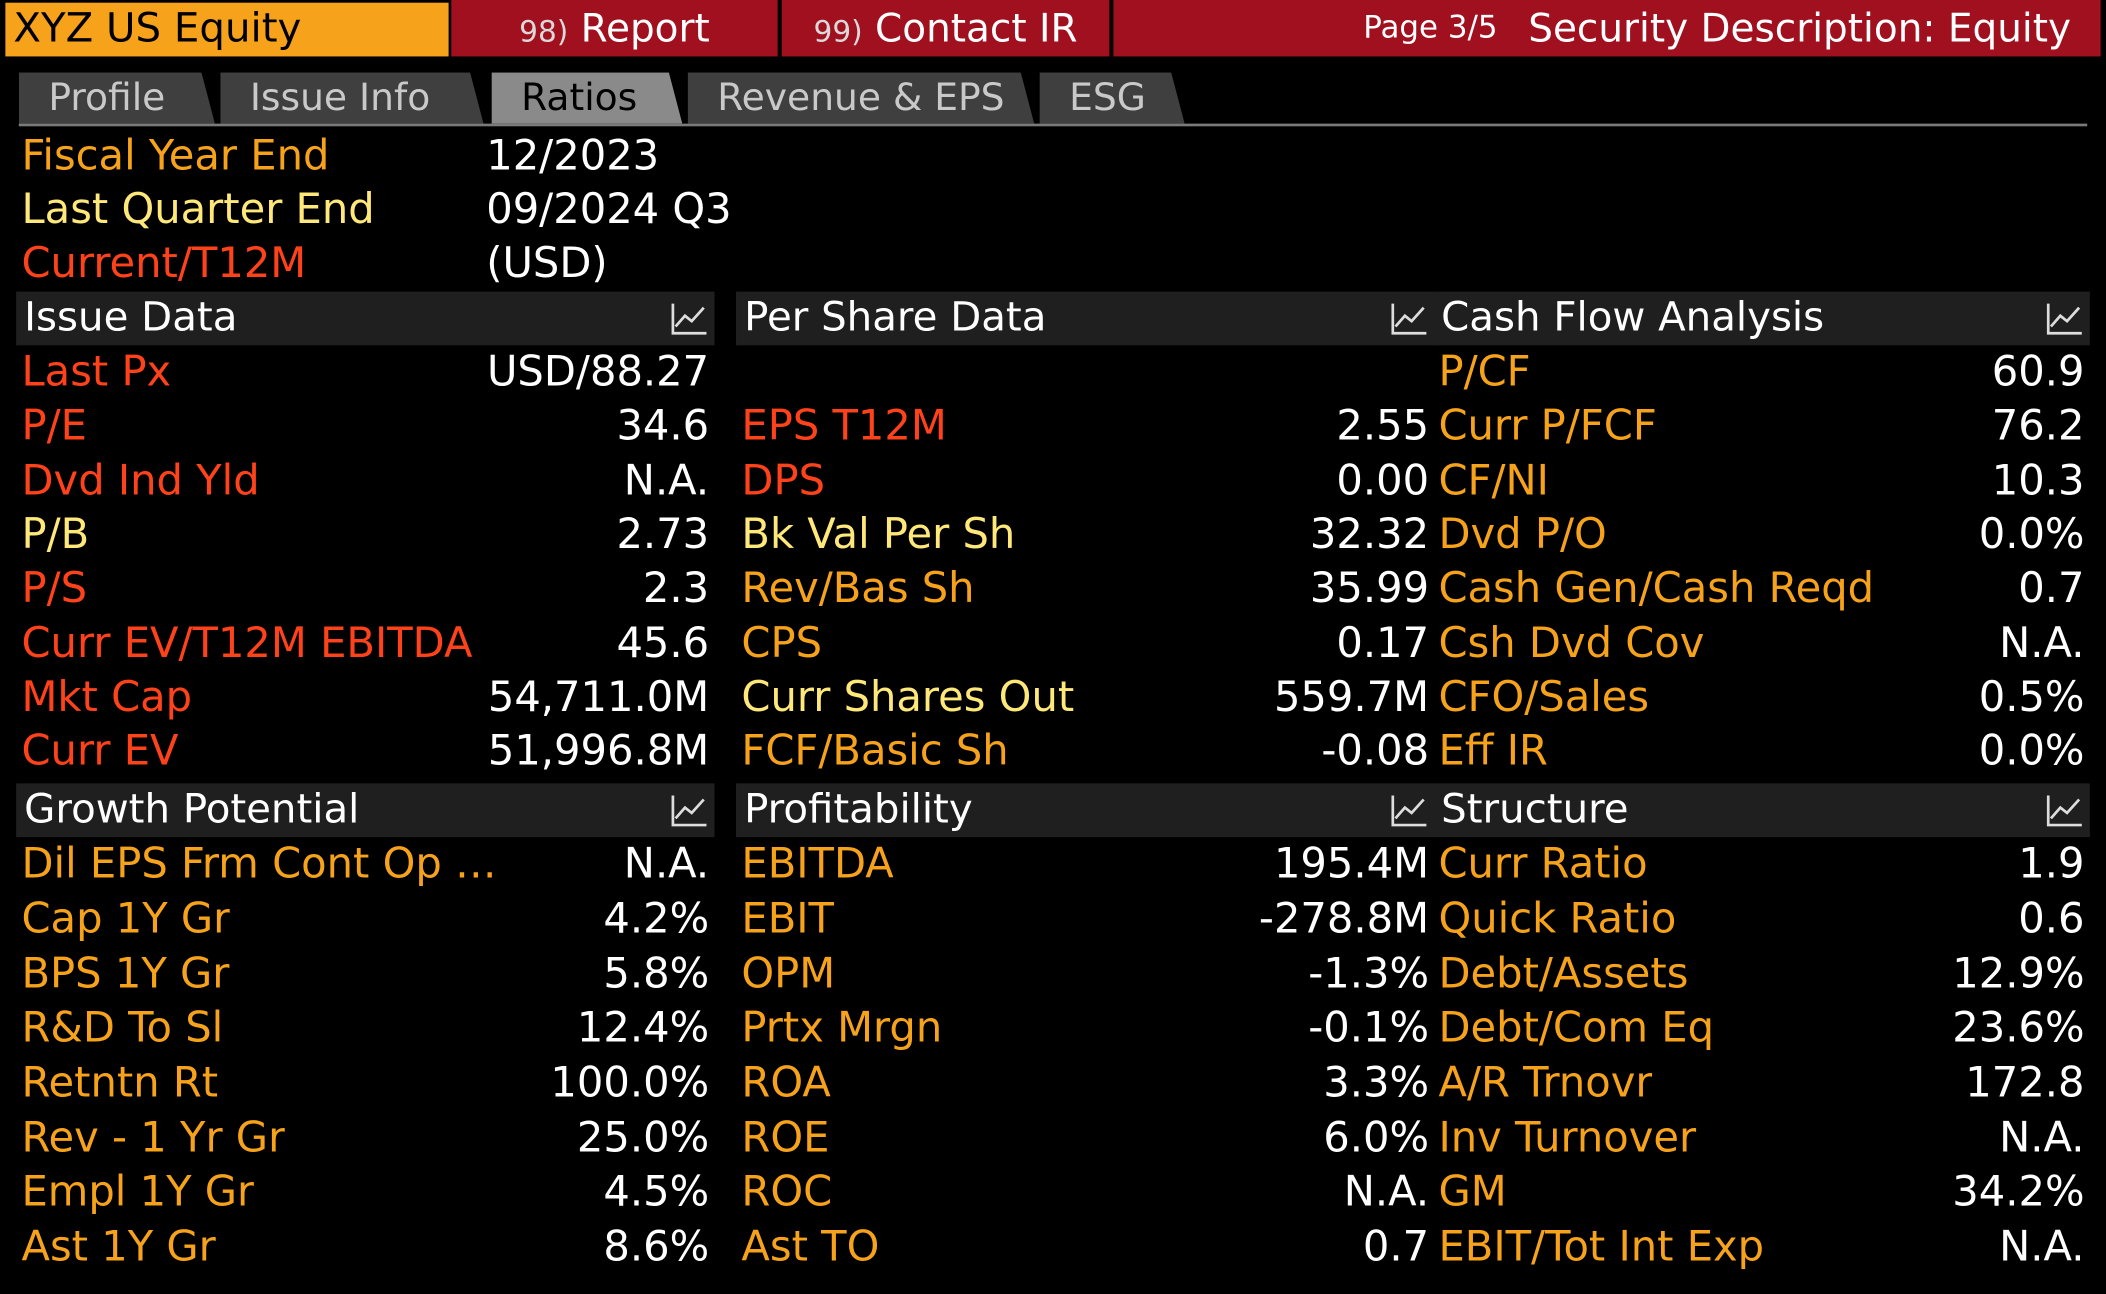  What do you see at coordinates (164, 263) in the screenshot?
I see `info-label: Current/T12M` at bounding box center [164, 263].